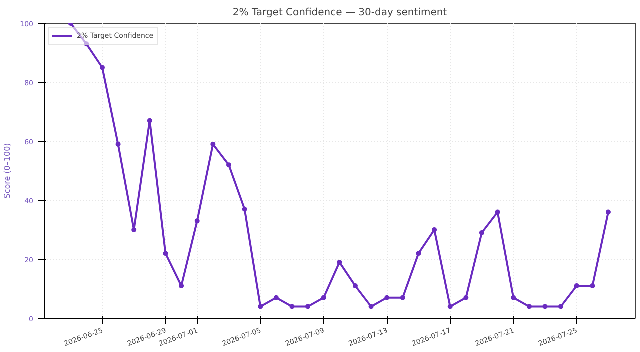  Describe the element at coordinates (340, 13) in the screenshot. I see `chart-title: 2% Target Confidence — 30-day sentiment` at that location.